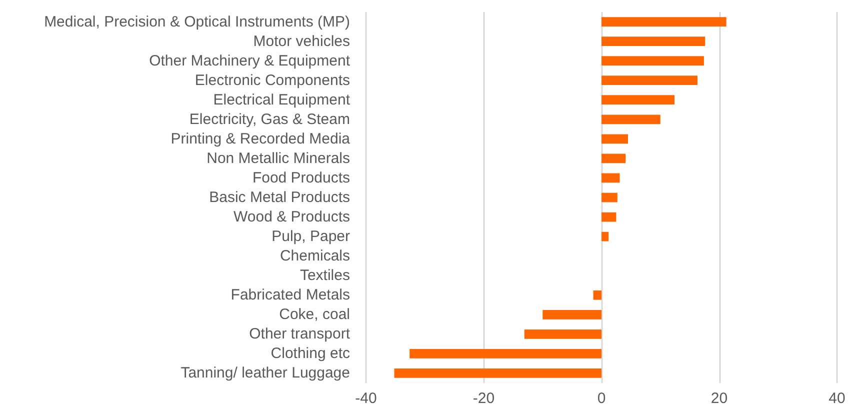 The image size is (851, 409). Describe the element at coordinates (719, 398) in the screenshot. I see `x-tick-label: 20` at that location.